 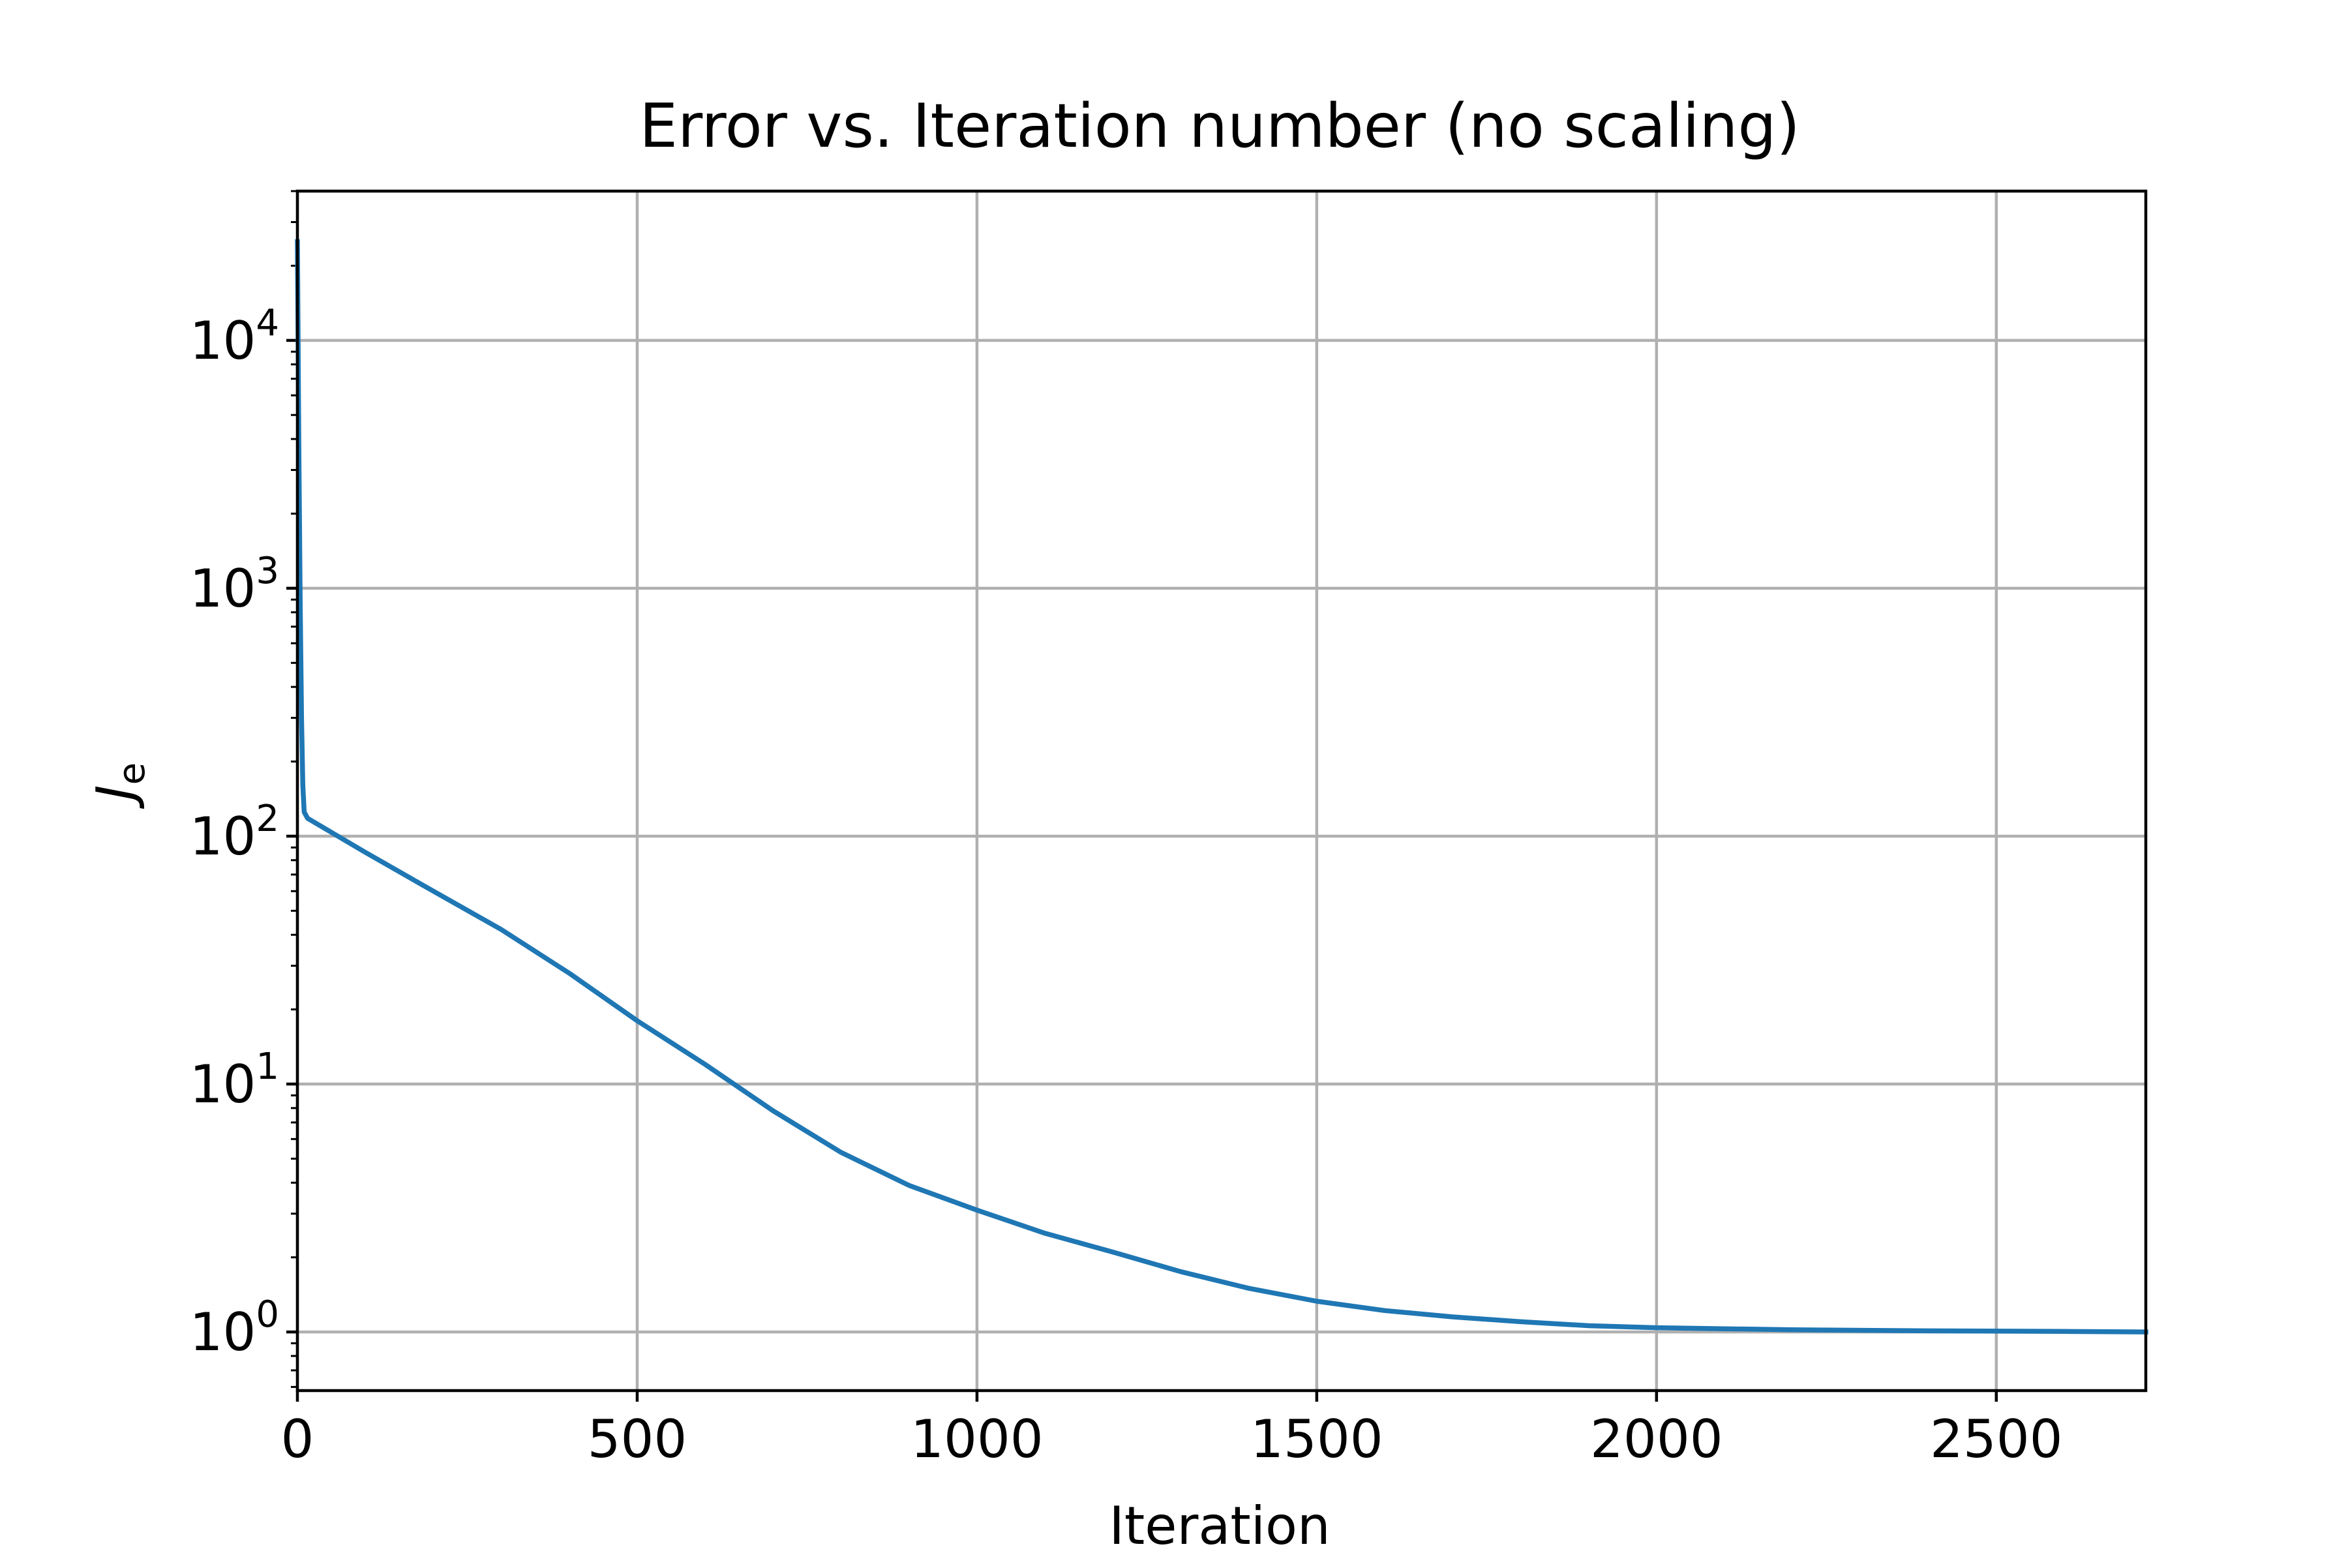 I want to click on y-tick-label: 10², so click(x=235, y=832).